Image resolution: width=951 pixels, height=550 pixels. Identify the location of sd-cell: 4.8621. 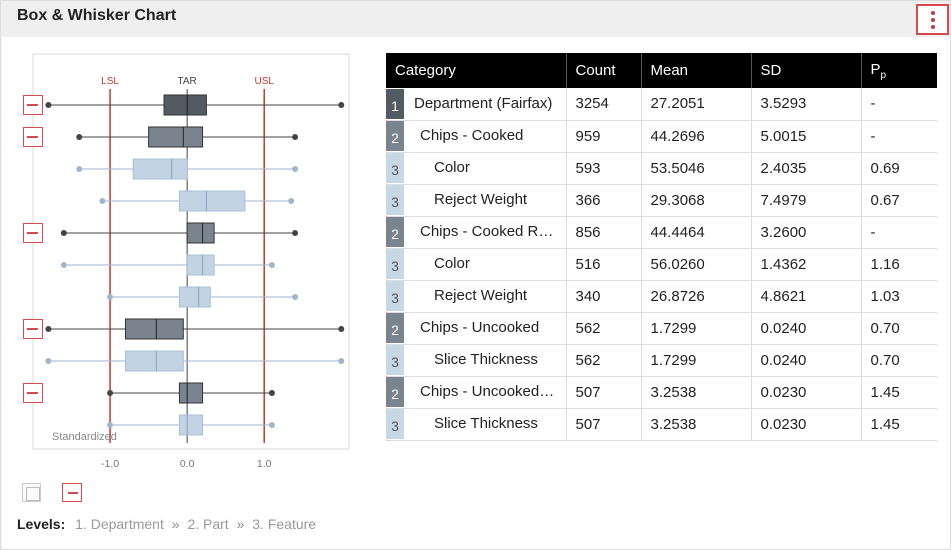
(806, 296).